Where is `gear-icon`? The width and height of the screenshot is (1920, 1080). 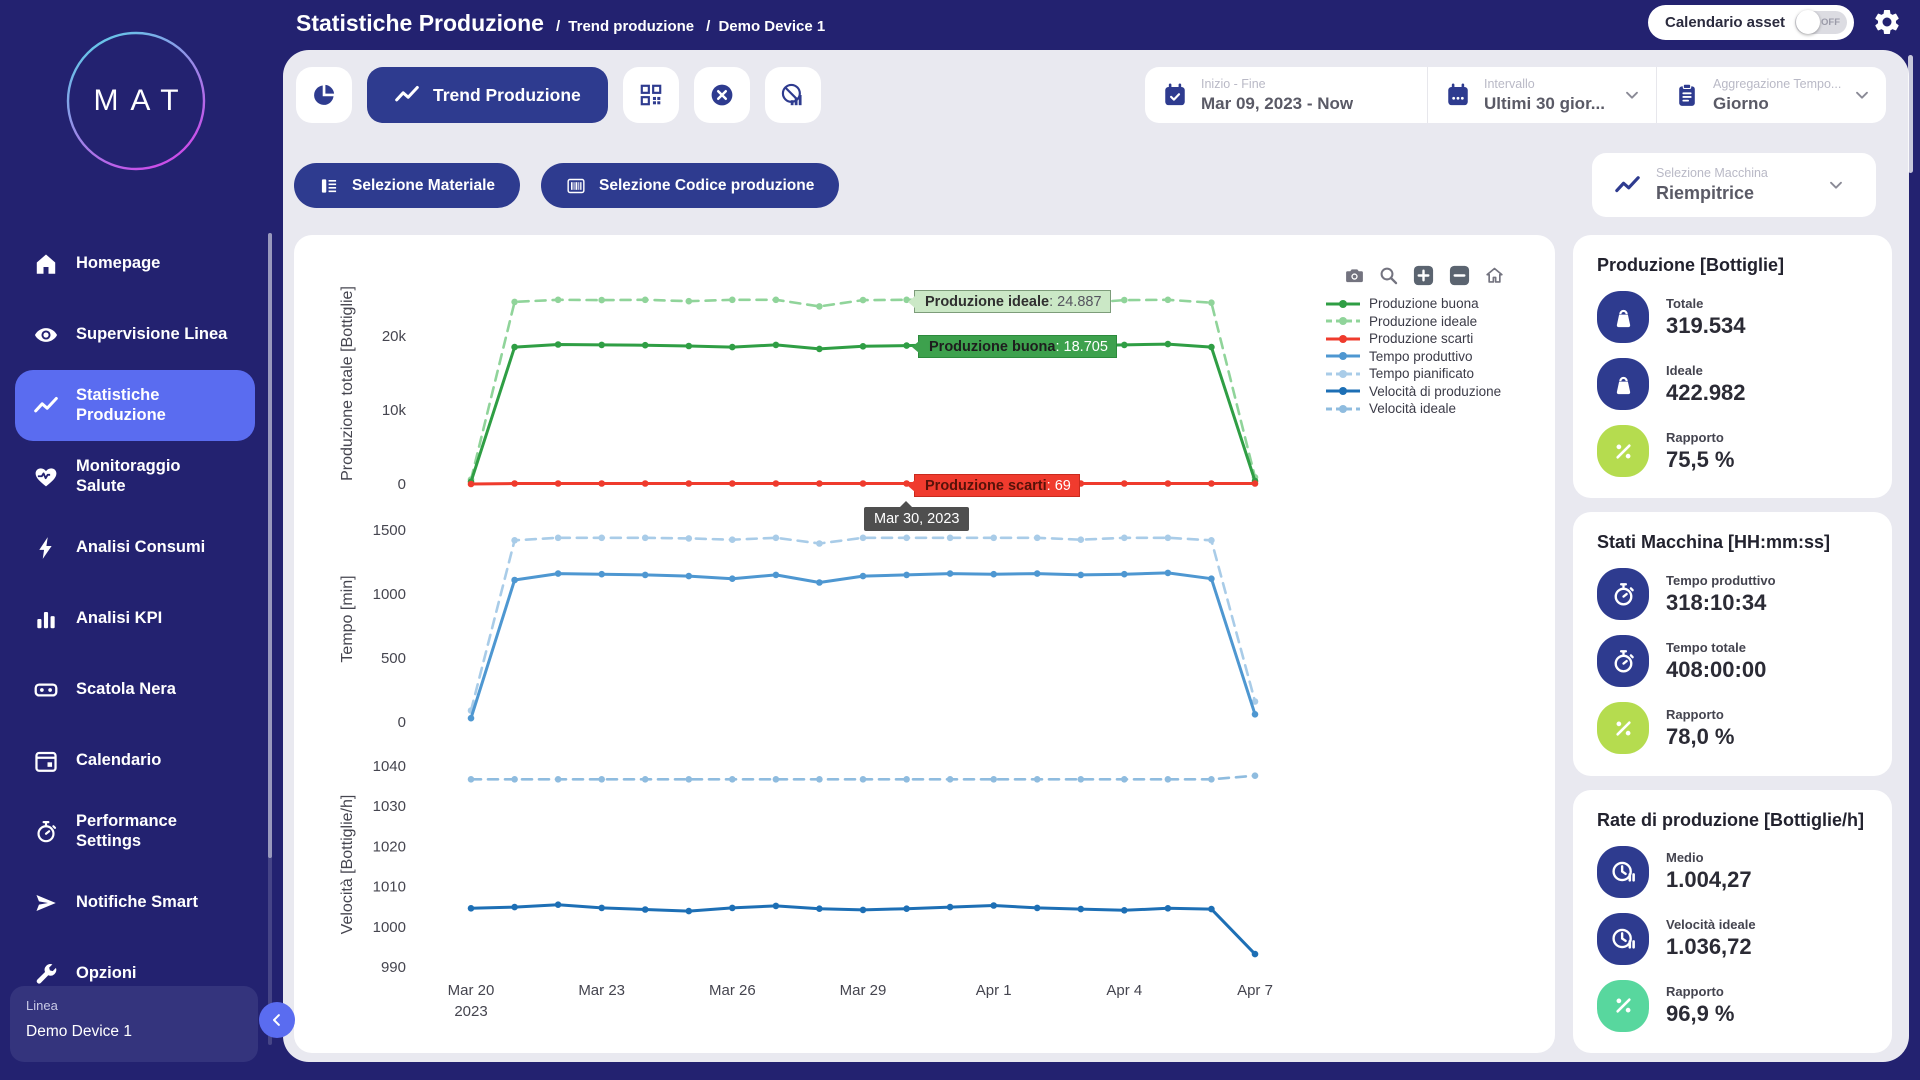
gear-icon is located at coordinates (1887, 22).